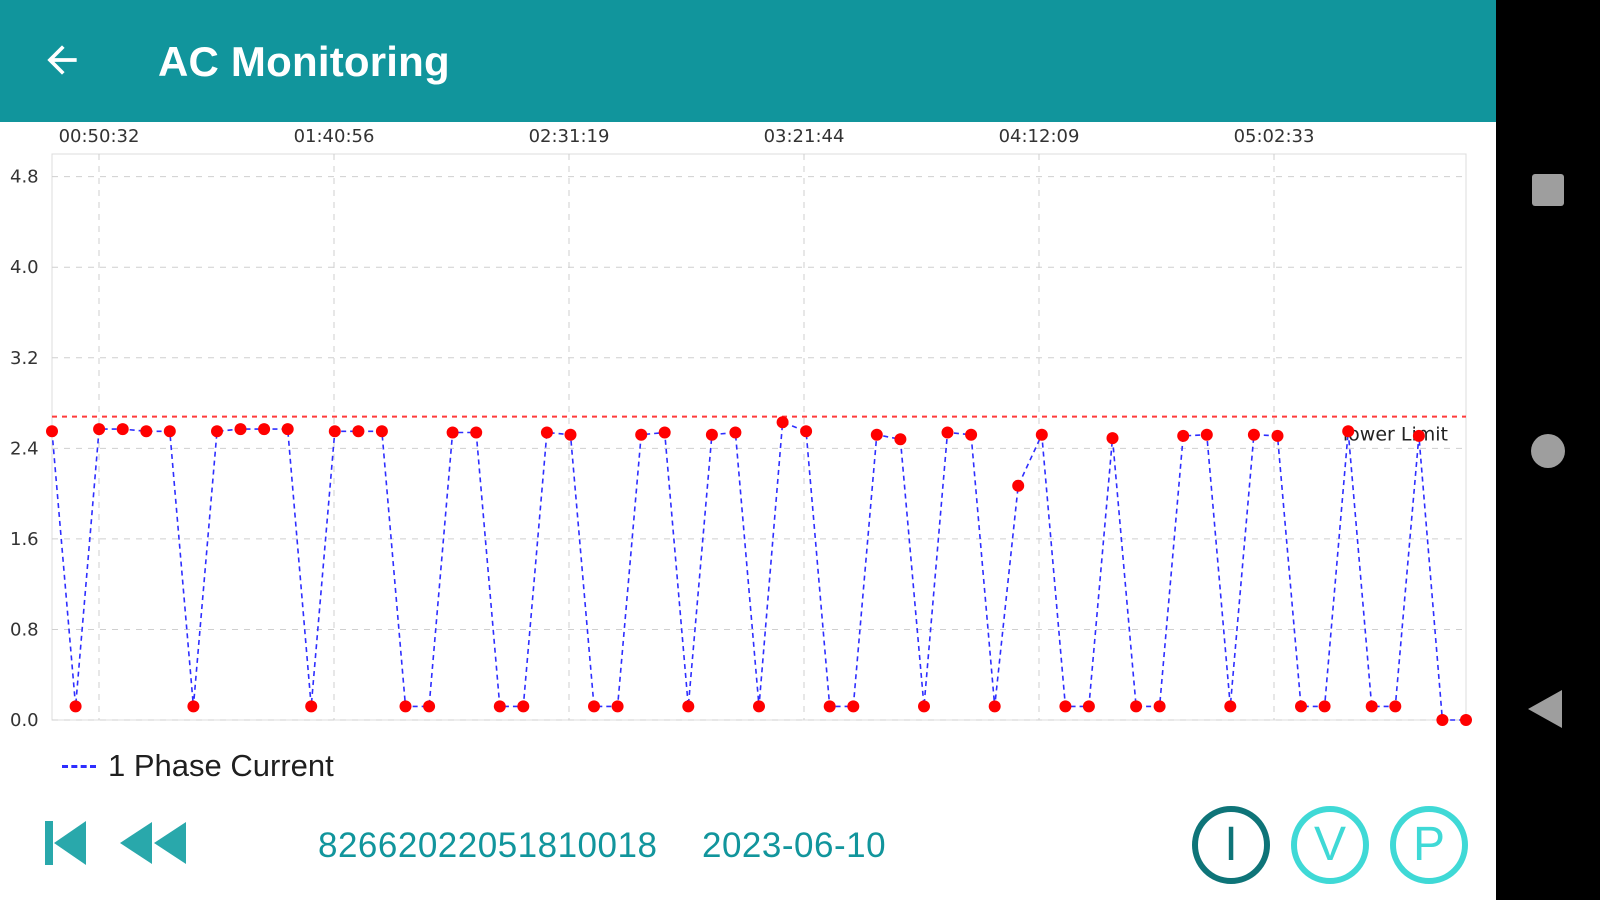 This screenshot has height=900, width=1600. What do you see at coordinates (24, 629) in the screenshot?
I see `y-tick-label: 0.8` at bounding box center [24, 629].